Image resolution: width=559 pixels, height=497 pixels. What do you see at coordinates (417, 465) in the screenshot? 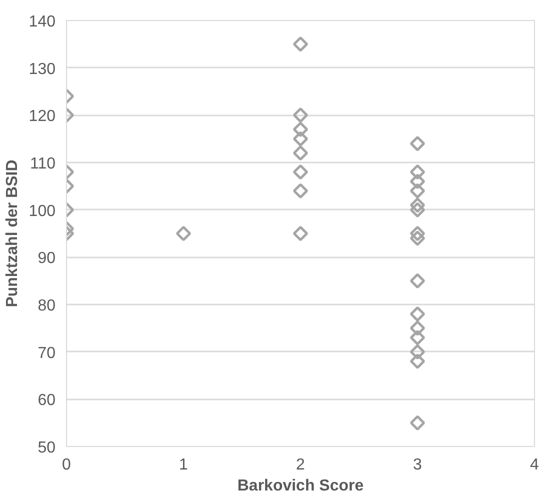
I see `x-tick-label: 3` at bounding box center [417, 465].